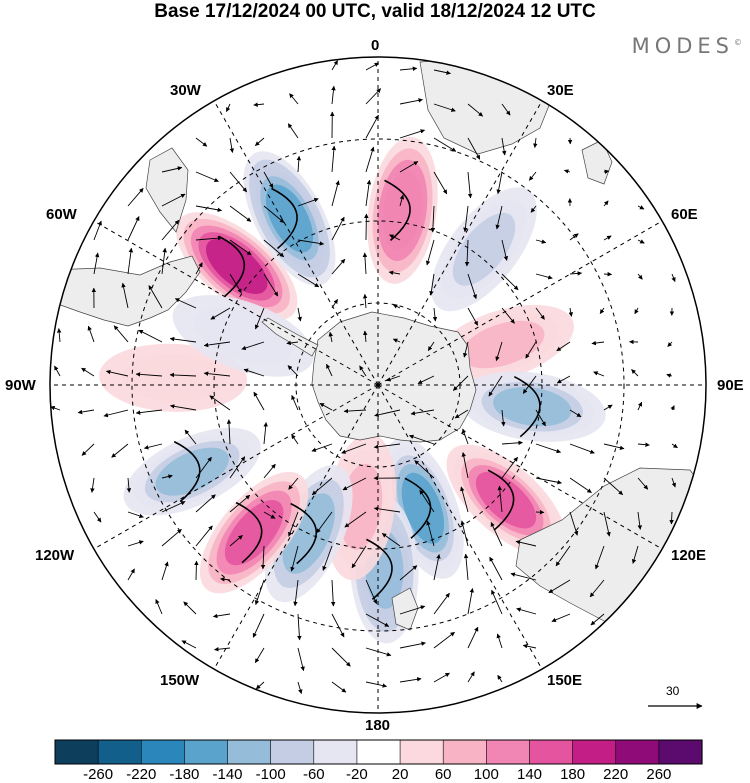 This screenshot has width=750, height=783. What do you see at coordinates (378, 752) in the screenshot?
I see `colorbar` at bounding box center [378, 752].